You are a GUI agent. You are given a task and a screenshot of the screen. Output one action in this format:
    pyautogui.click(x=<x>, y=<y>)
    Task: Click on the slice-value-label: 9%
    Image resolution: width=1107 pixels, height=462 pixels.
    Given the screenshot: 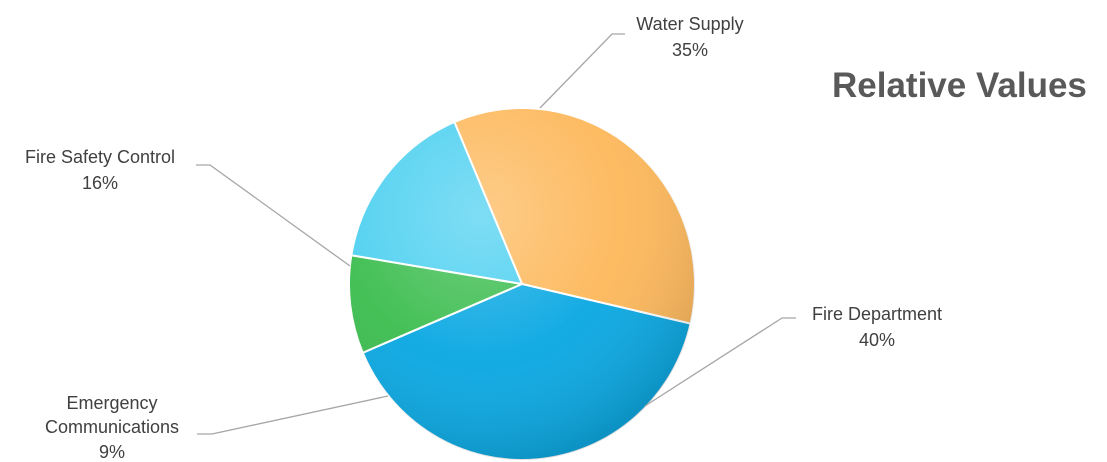 What is the action you would take?
    pyautogui.click(x=112, y=452)
    